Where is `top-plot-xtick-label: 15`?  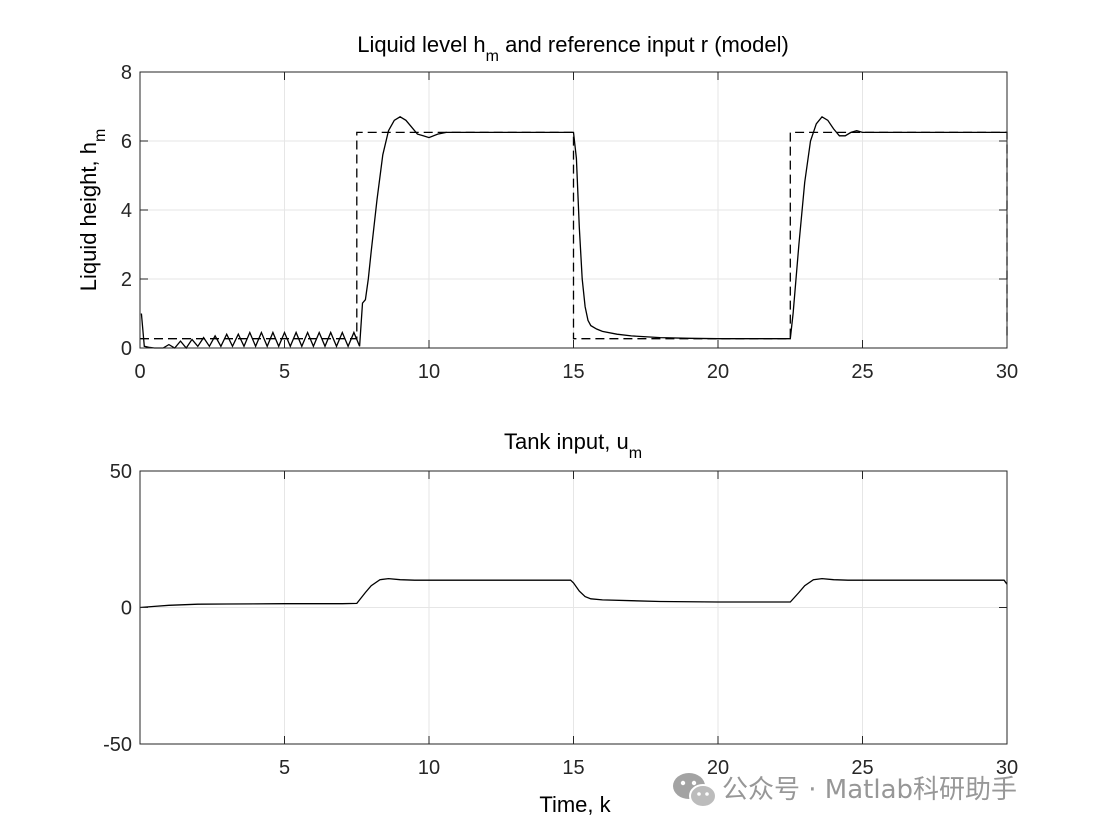
top-plot-xtick-label: 15 is located at coordinates (573, 372).